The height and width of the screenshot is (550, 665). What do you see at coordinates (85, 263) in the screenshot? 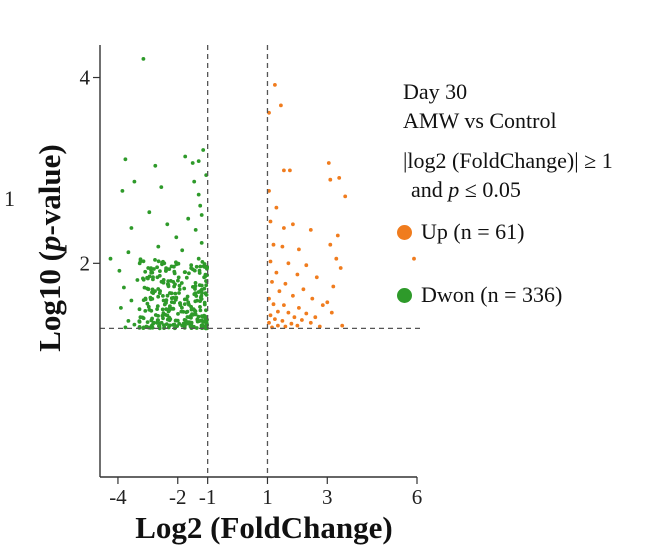
I see `y-tick-label: 2` at bounding box center [85, 263].